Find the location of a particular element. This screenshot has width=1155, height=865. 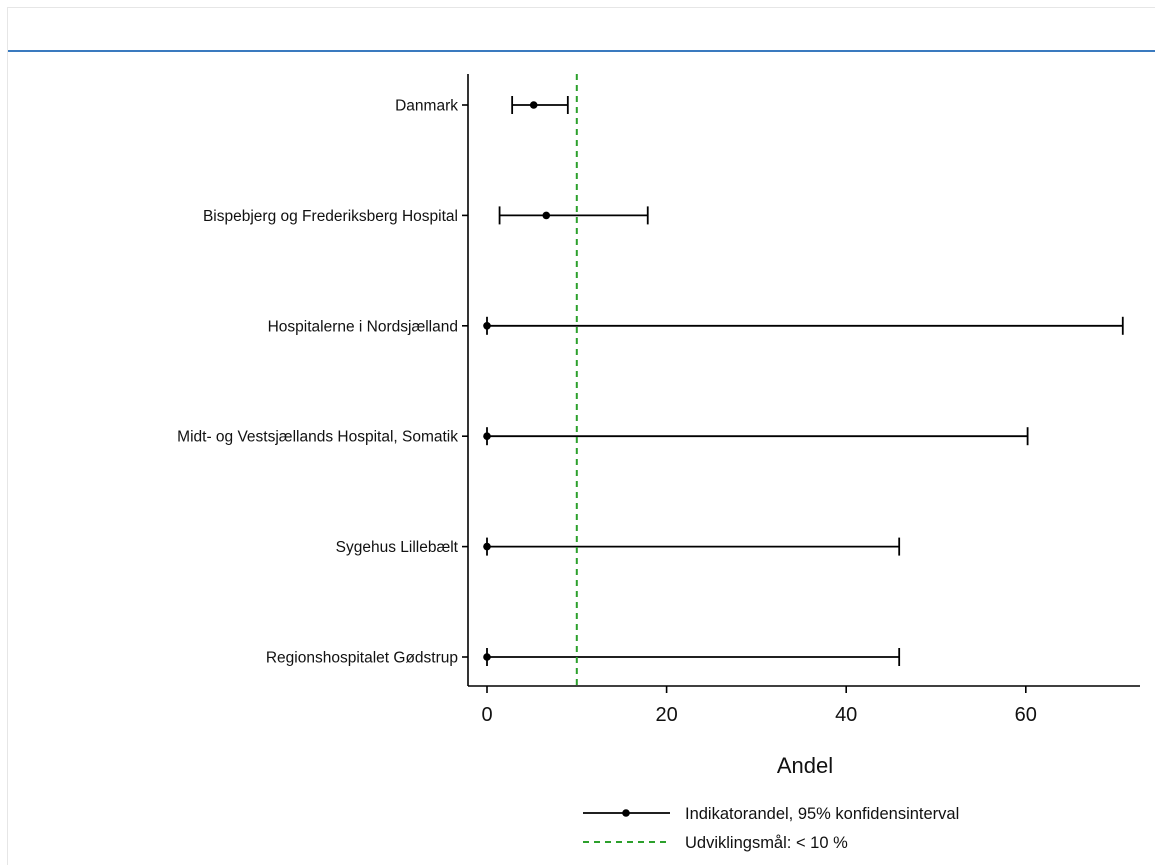

x-axis-title: Andel is located at coordinates (805, 765).